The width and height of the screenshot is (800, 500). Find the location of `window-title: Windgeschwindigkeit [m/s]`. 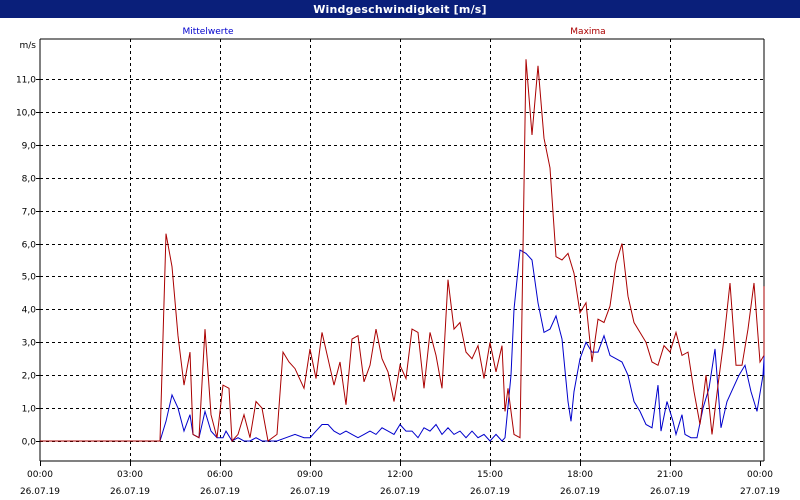

window-title: Windgeschwindigkeit [m/s] is located at coordinates (400, 9).